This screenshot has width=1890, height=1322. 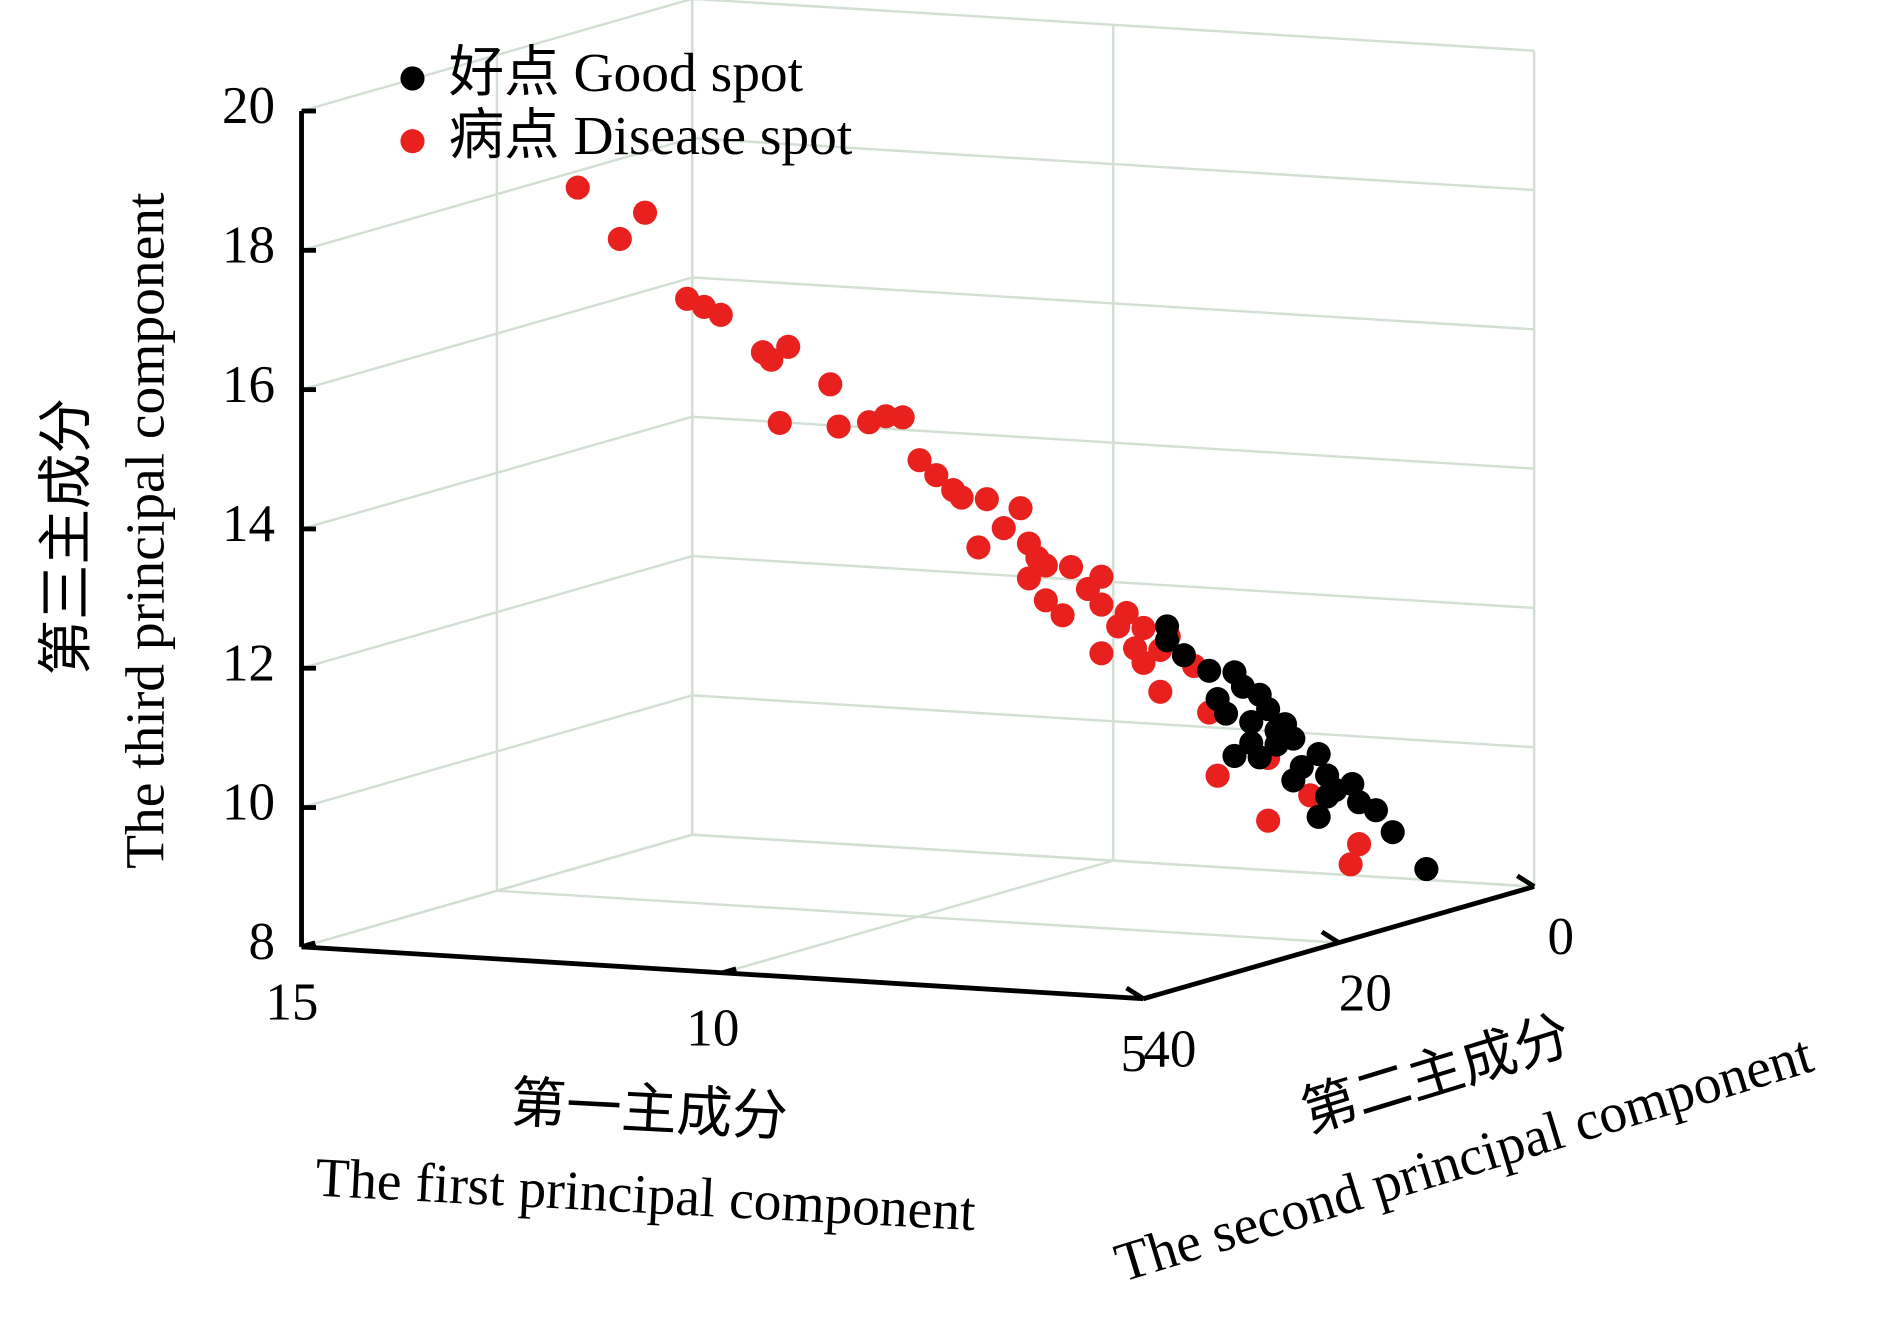 What do you see at coordinates (248, 385) in the screenshot?
I see `z-tick-label: 16` at bounding box center [248, 385].